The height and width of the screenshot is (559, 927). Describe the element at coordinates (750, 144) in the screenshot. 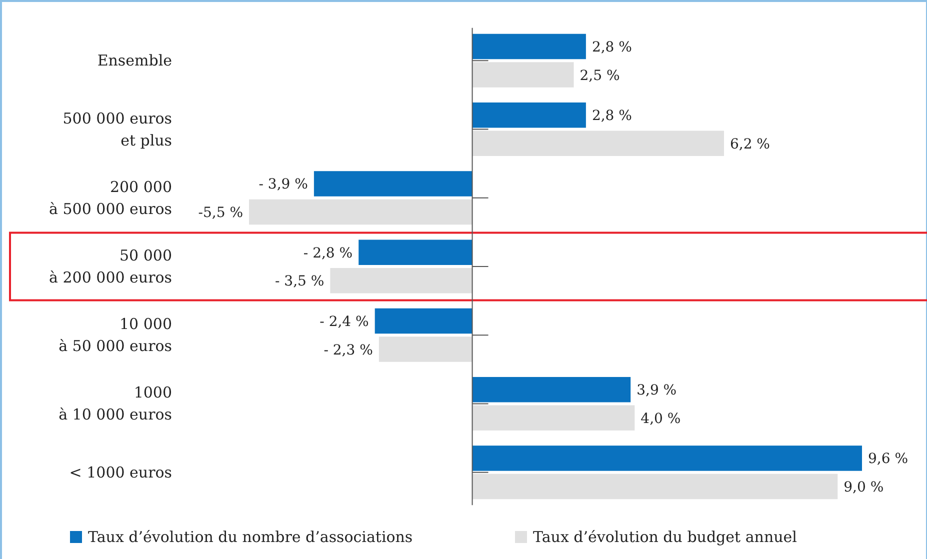

I see `data-label: 6,2 %` at that location.